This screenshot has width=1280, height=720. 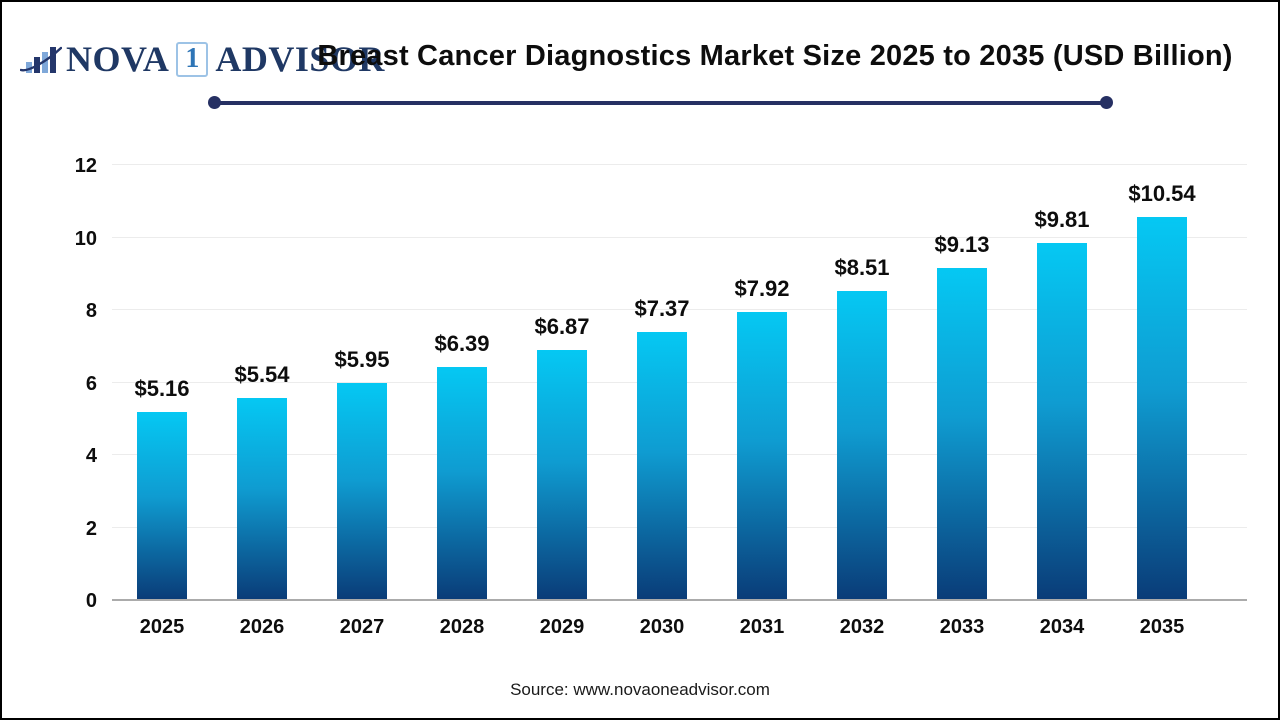 I want to click on bar-value-label-2031: $7.92, so click(x=762, y=288).